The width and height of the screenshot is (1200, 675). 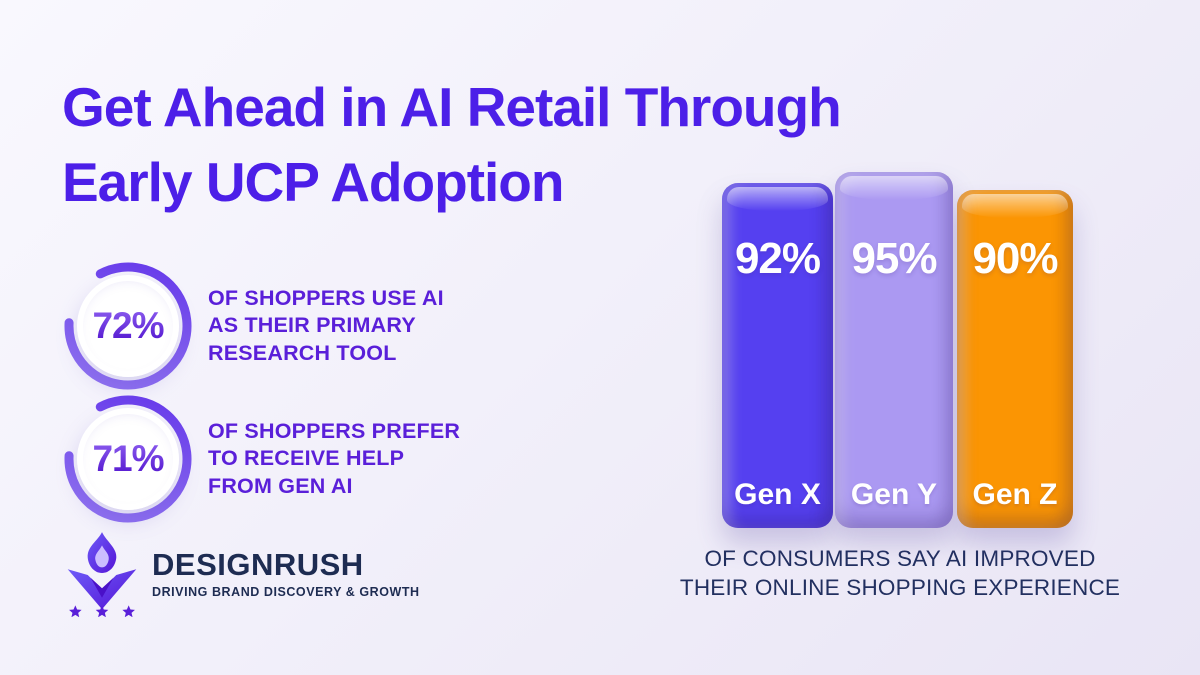 What do you see at coordinates (894, 258) in the screenshot?
I see `bar-value-label: 95%` at bounding box center [894, 258].